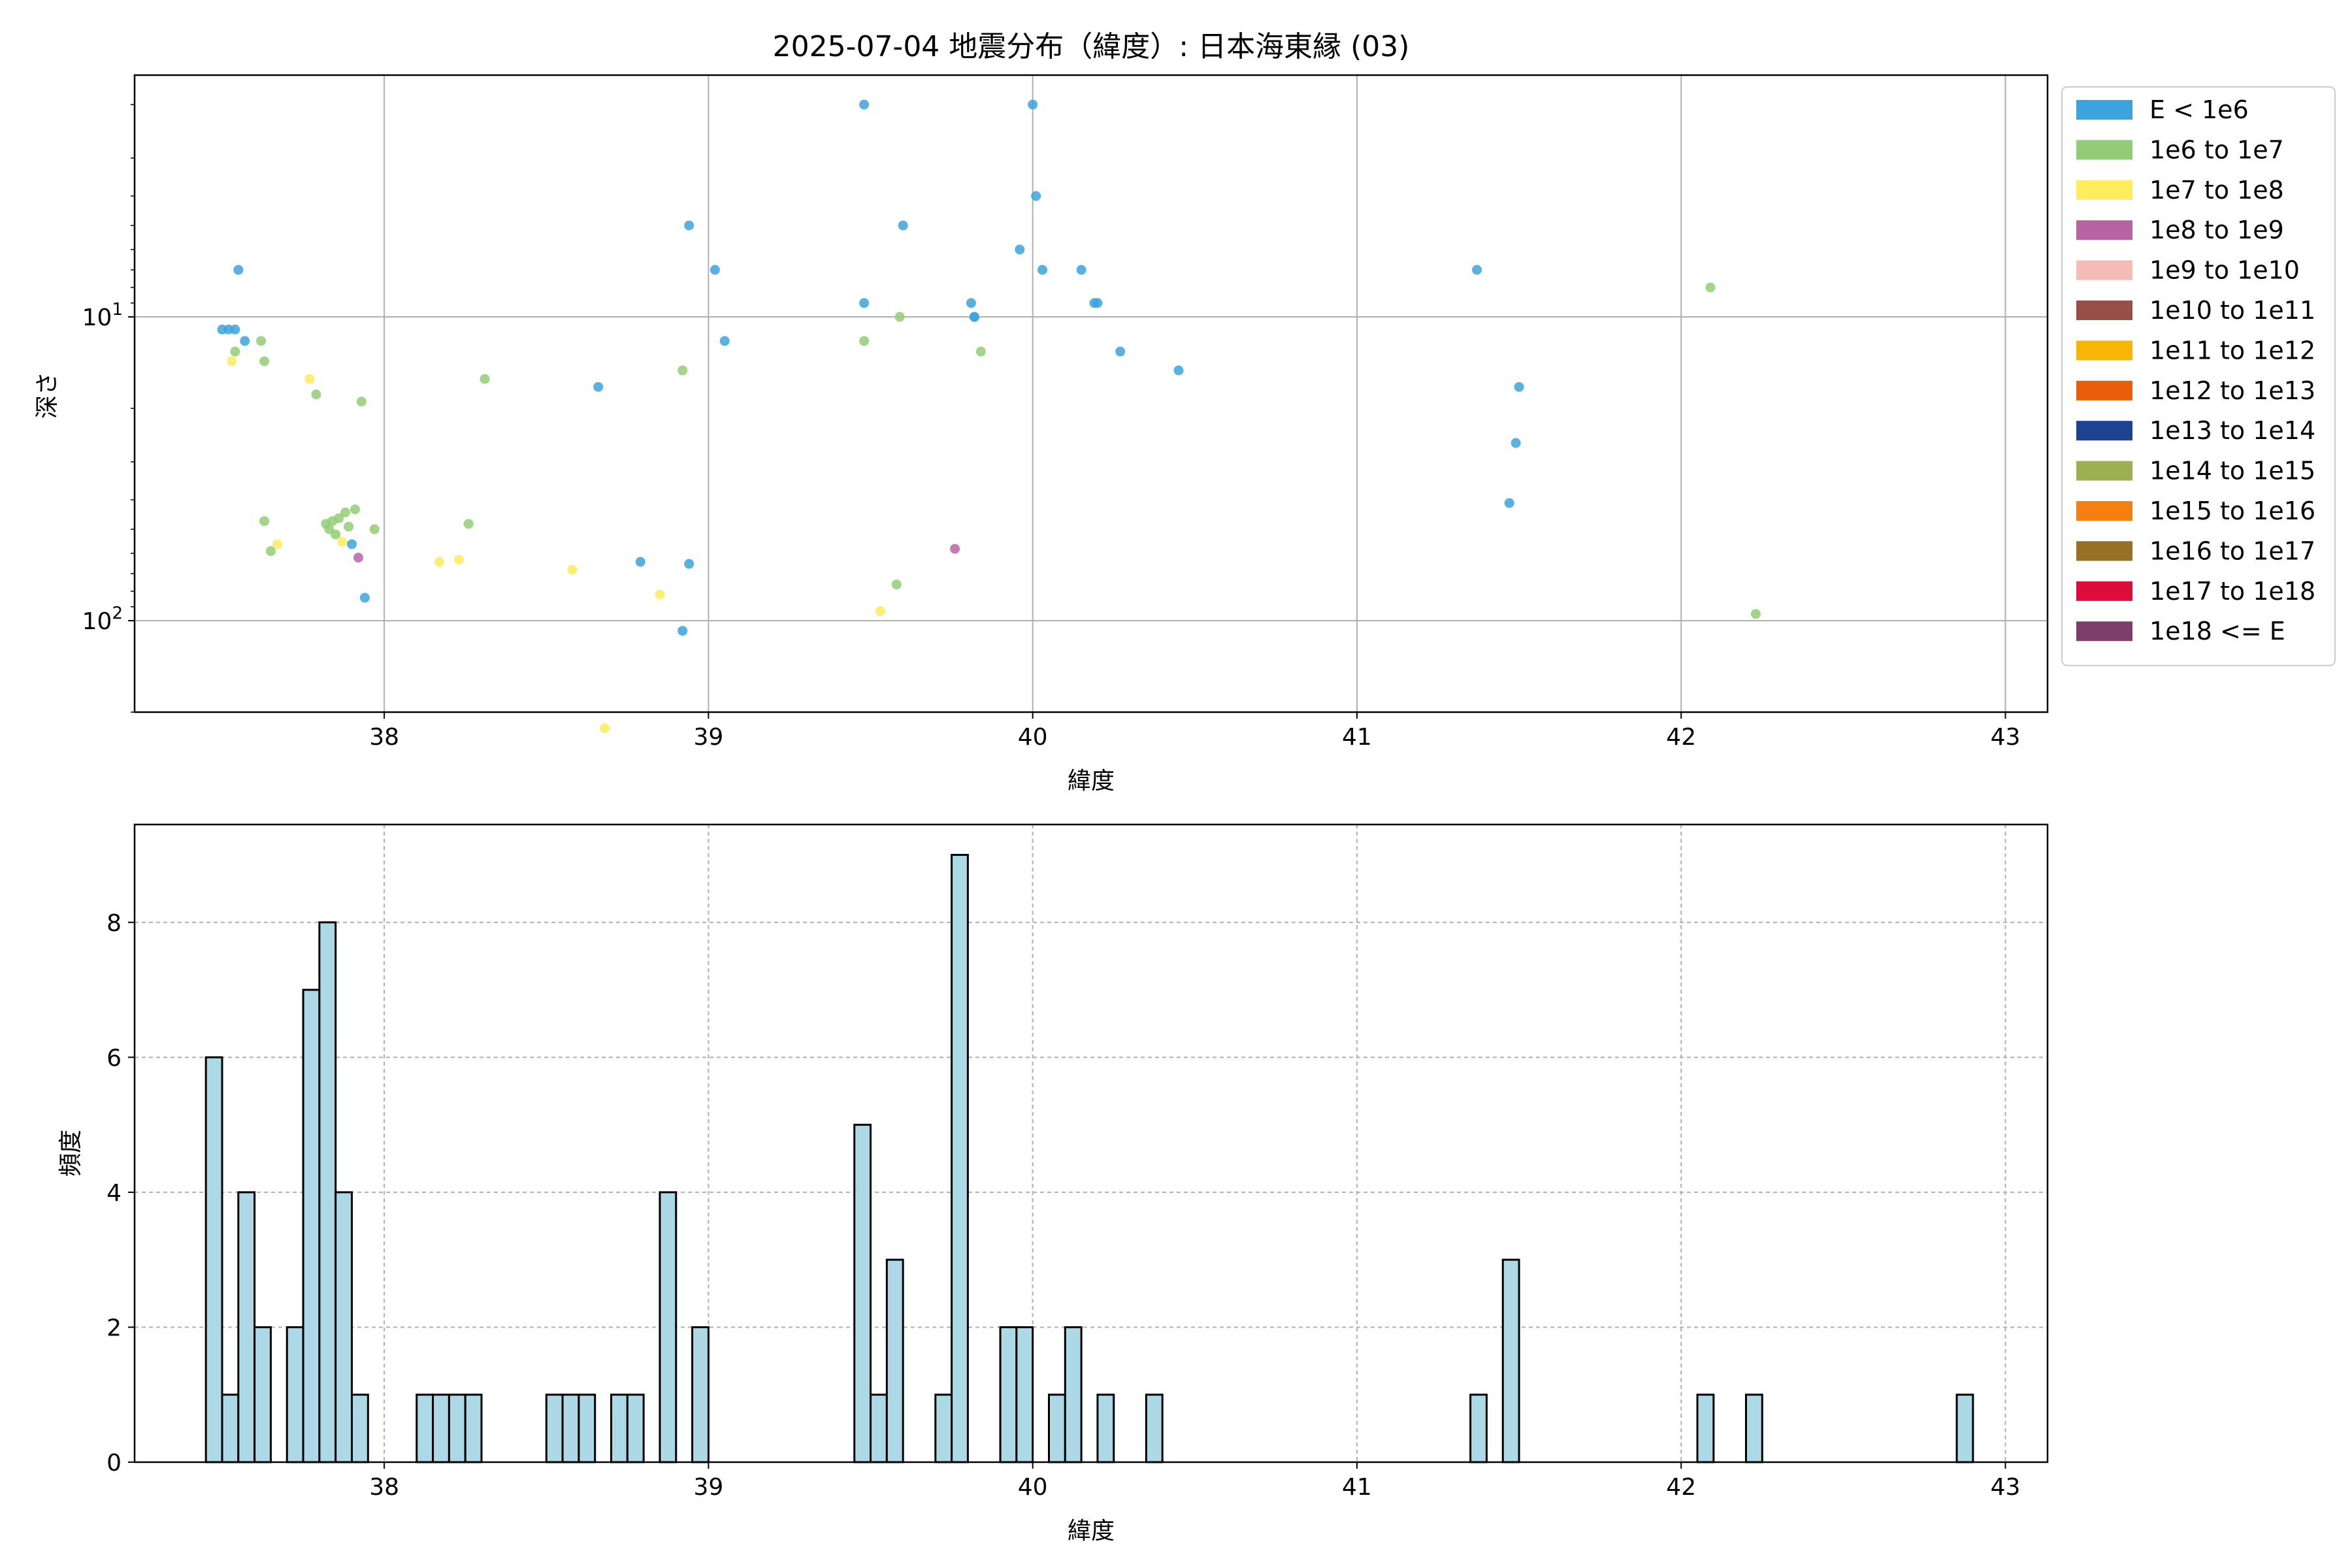 The height and width of the screenshot is (1568, 2352). I want to click on scatter-xtick-label: 39, so click(708, 737).